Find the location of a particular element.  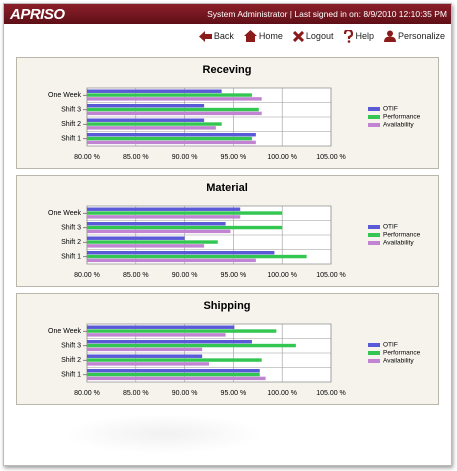

nav-label: Personalize is located at coordinates (421, 36).